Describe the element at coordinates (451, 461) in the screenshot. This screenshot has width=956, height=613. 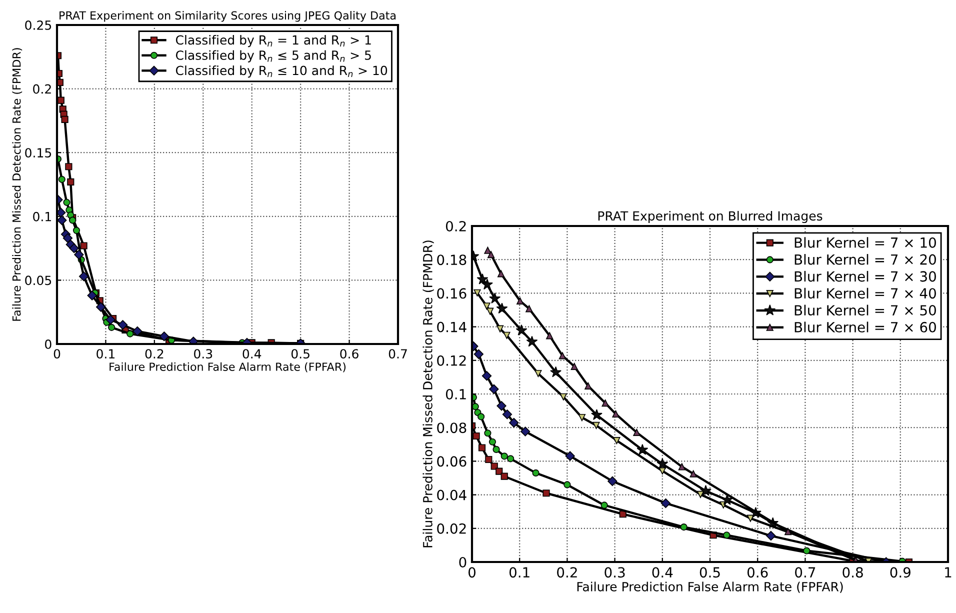
I see `y-tick-label: 0.06` at that location.